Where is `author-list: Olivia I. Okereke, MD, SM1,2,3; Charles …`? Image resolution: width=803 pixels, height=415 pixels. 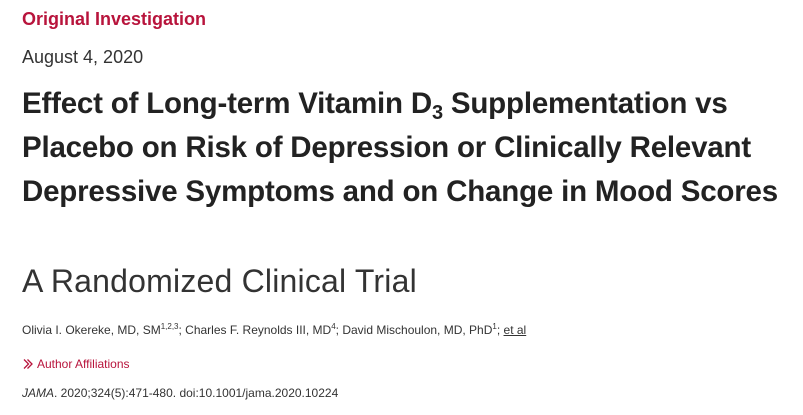
author-list: Olivia I. Okereke, MD, SM1,2,3; Charles … is located at coordinates (274, 330).